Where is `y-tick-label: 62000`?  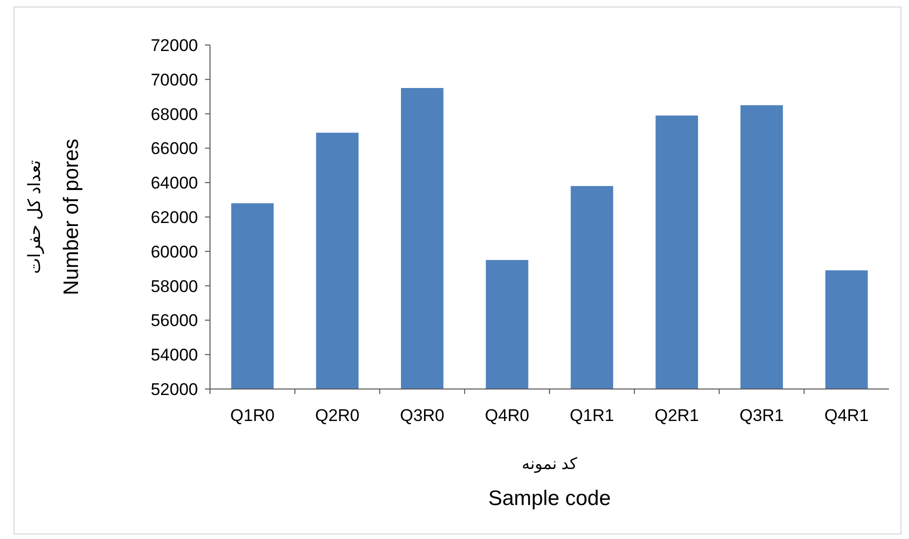 y-tick-label: 62000 is located at coordinates (174, 217).